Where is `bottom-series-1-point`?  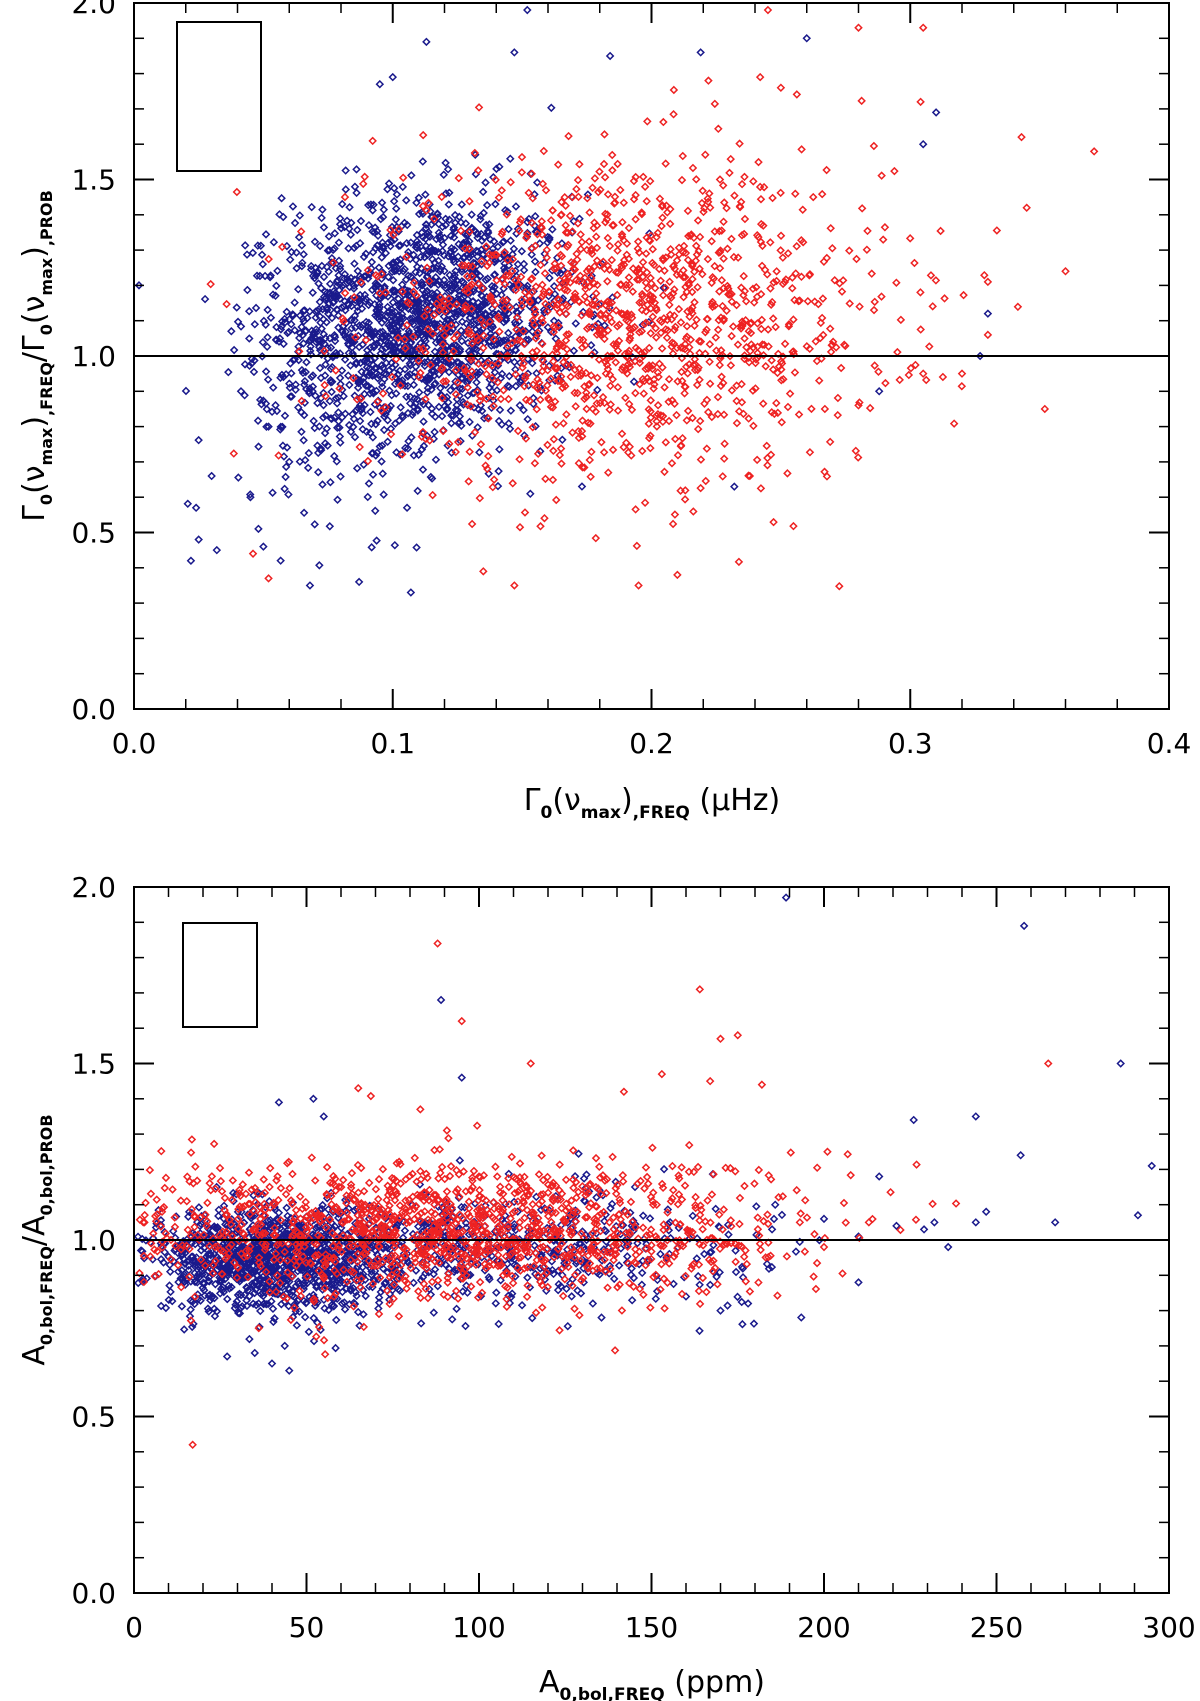
bottom-series-1-point is located at coordinates (181, 1287).